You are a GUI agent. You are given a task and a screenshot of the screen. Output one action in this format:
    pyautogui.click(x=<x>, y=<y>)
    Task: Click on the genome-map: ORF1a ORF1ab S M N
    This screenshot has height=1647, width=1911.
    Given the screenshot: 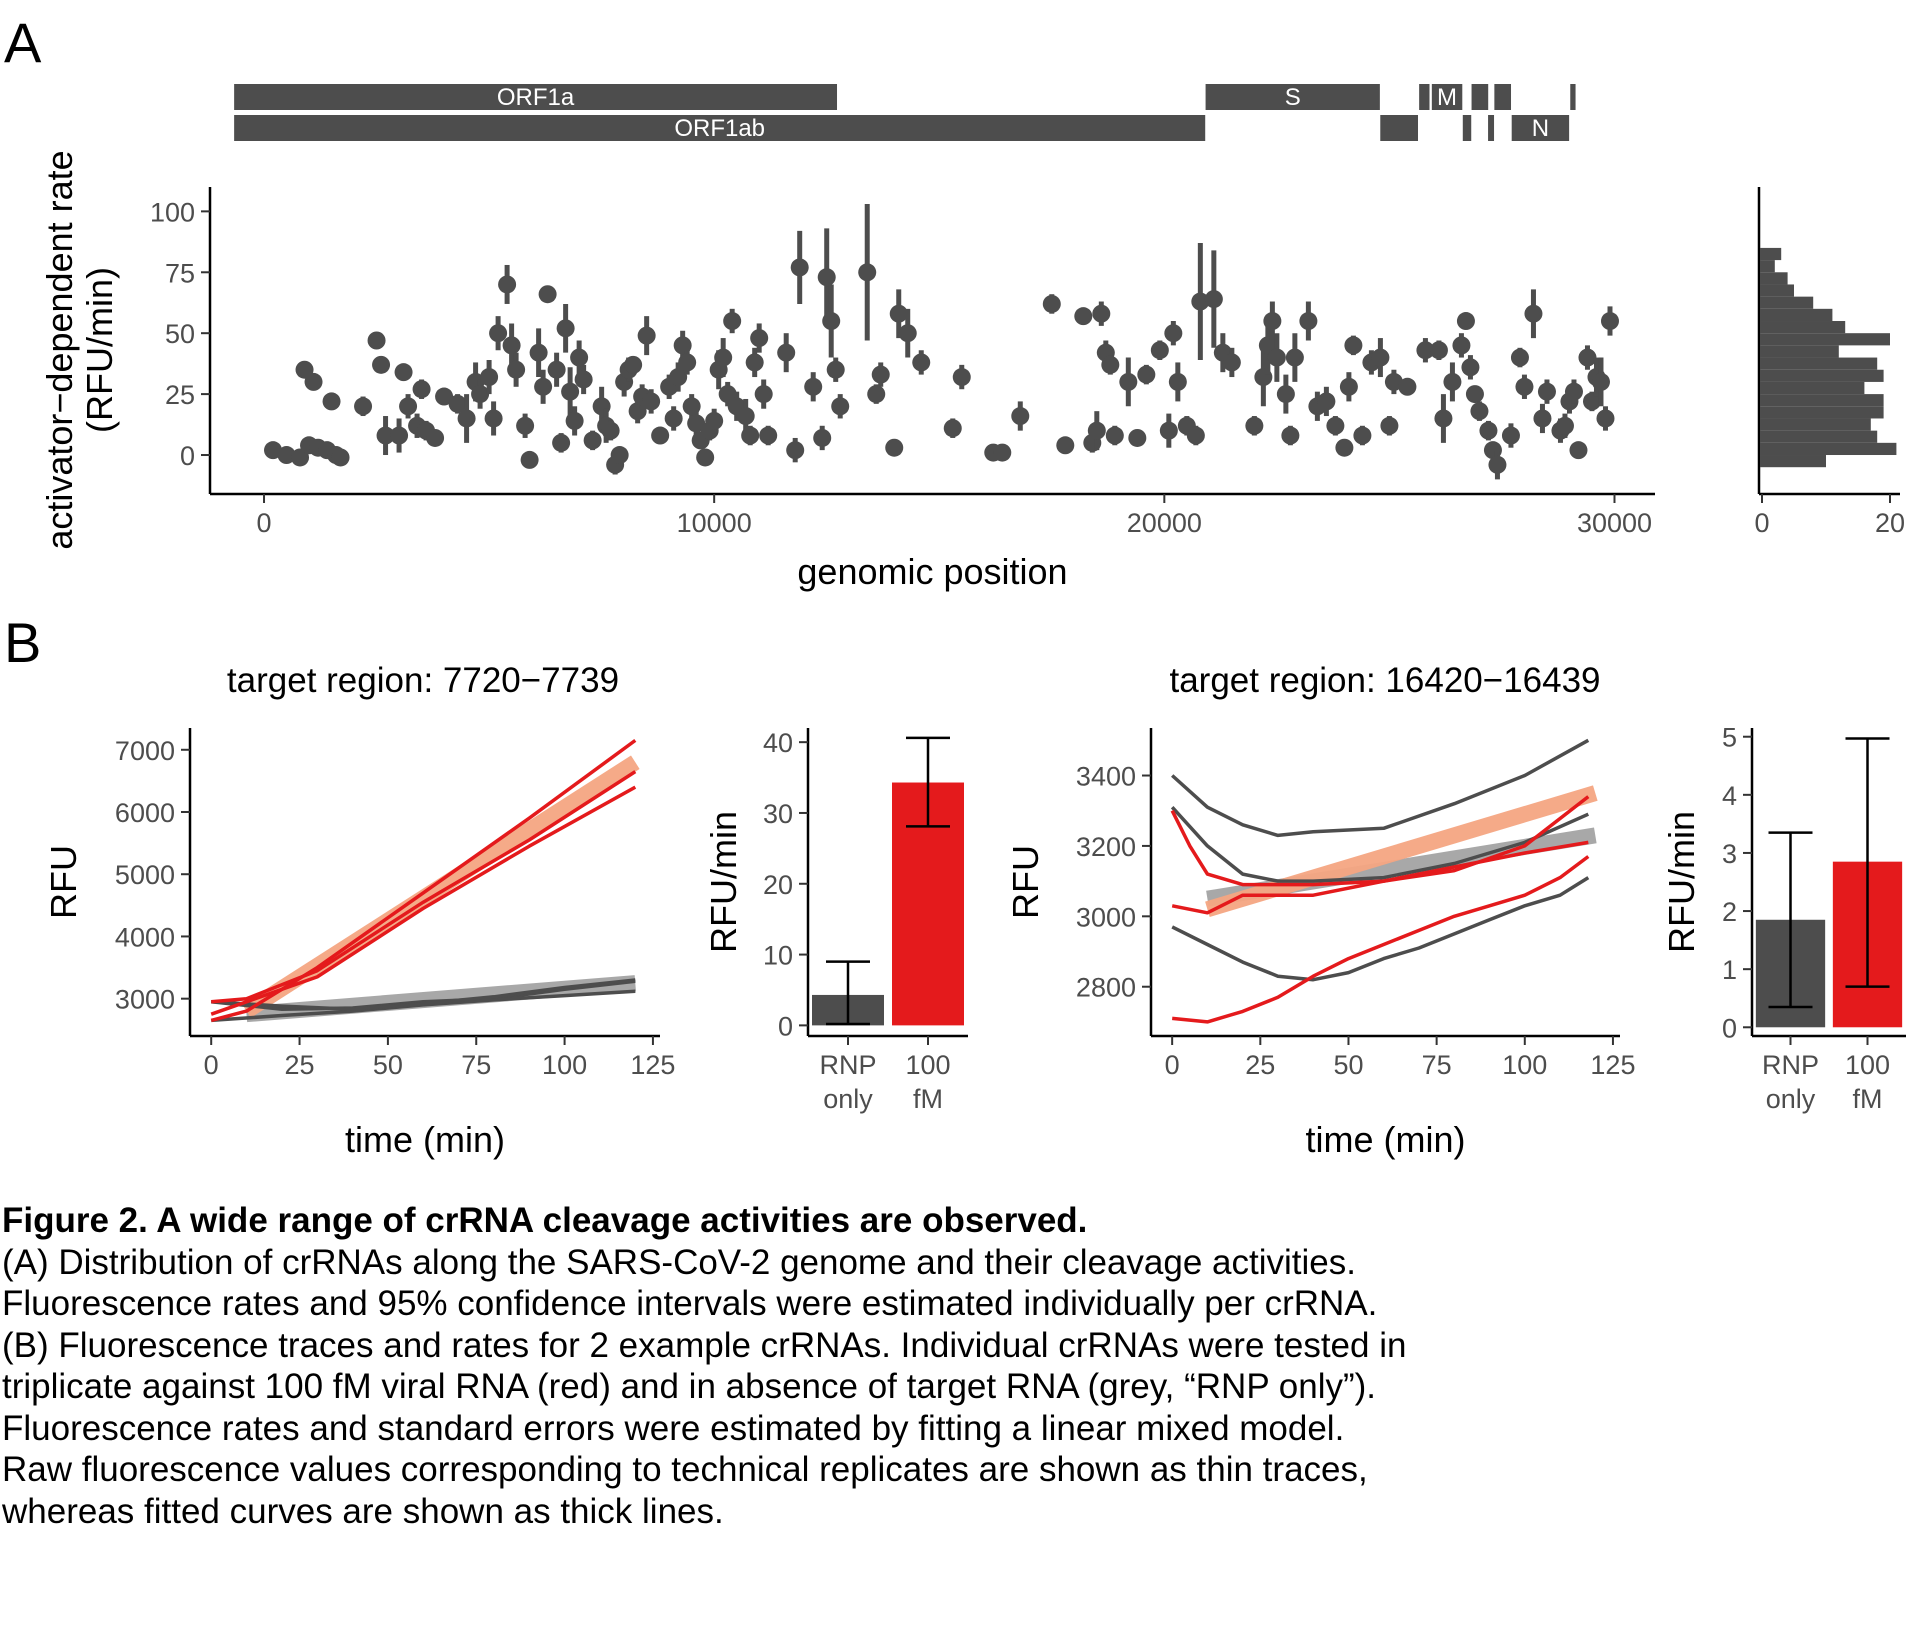 What is the action you would take?
    pyautogui.click(x=905, y=113)
    